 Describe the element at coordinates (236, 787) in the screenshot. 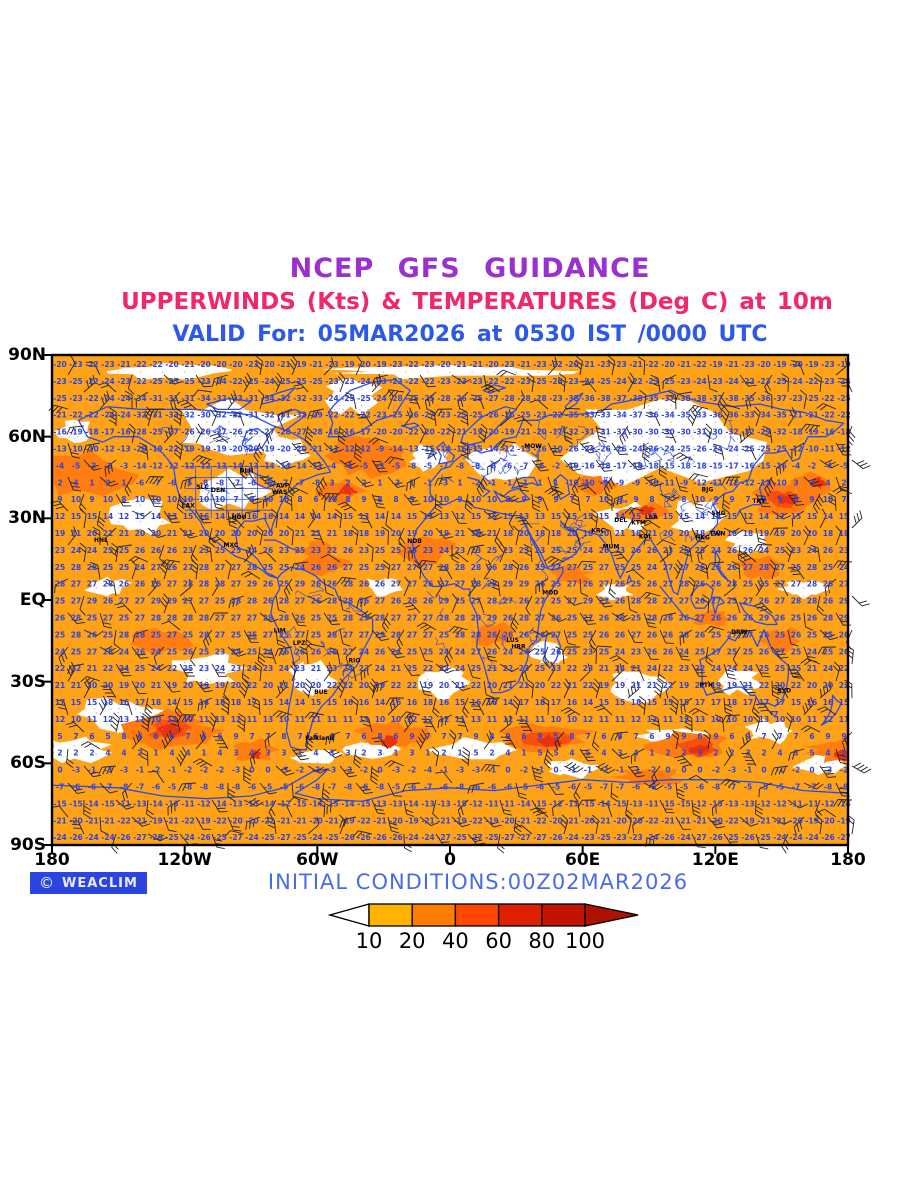

I see `svg-text: -8` at that location.